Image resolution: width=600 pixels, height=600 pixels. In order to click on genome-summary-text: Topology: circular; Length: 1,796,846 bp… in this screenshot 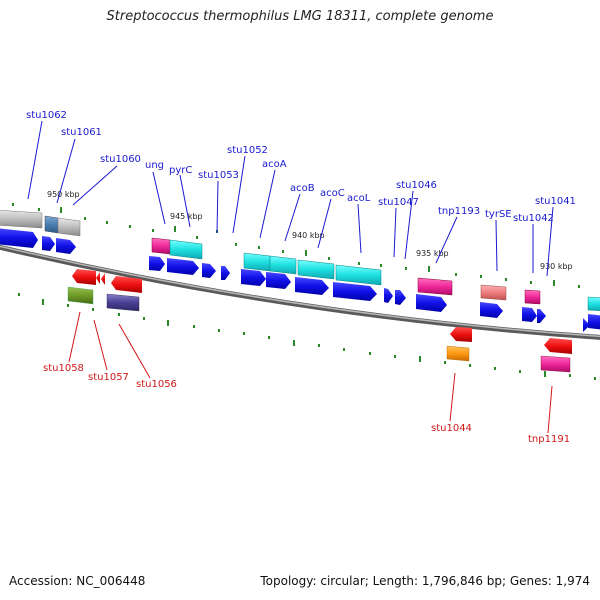, I will do `click(425, 581)`.